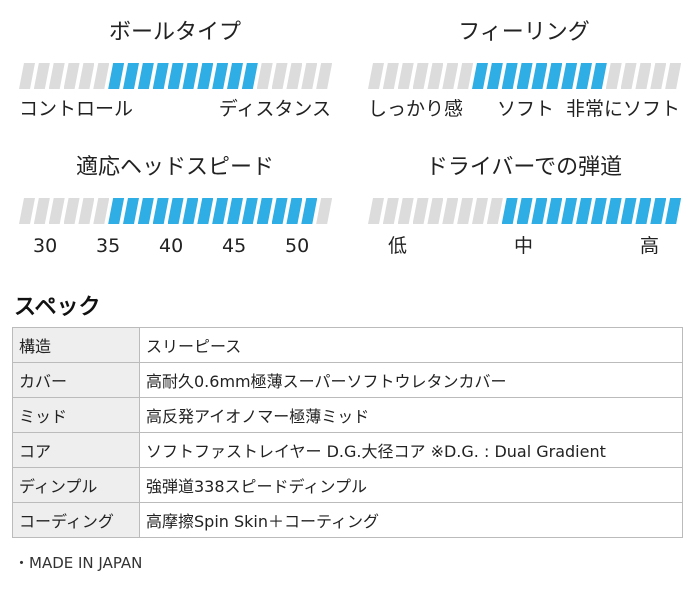  Describe the element at coordinates (76, 520) in the screenshot. I see `spec-key: コーディング` at that location.